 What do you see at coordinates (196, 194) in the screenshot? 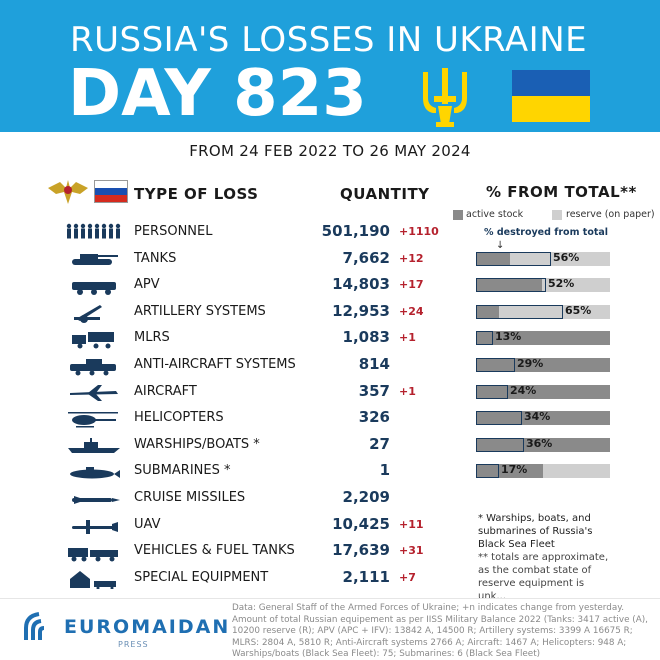
I see `column-header-type: TYPE OF LOSS` at bounding box center [196, 194].